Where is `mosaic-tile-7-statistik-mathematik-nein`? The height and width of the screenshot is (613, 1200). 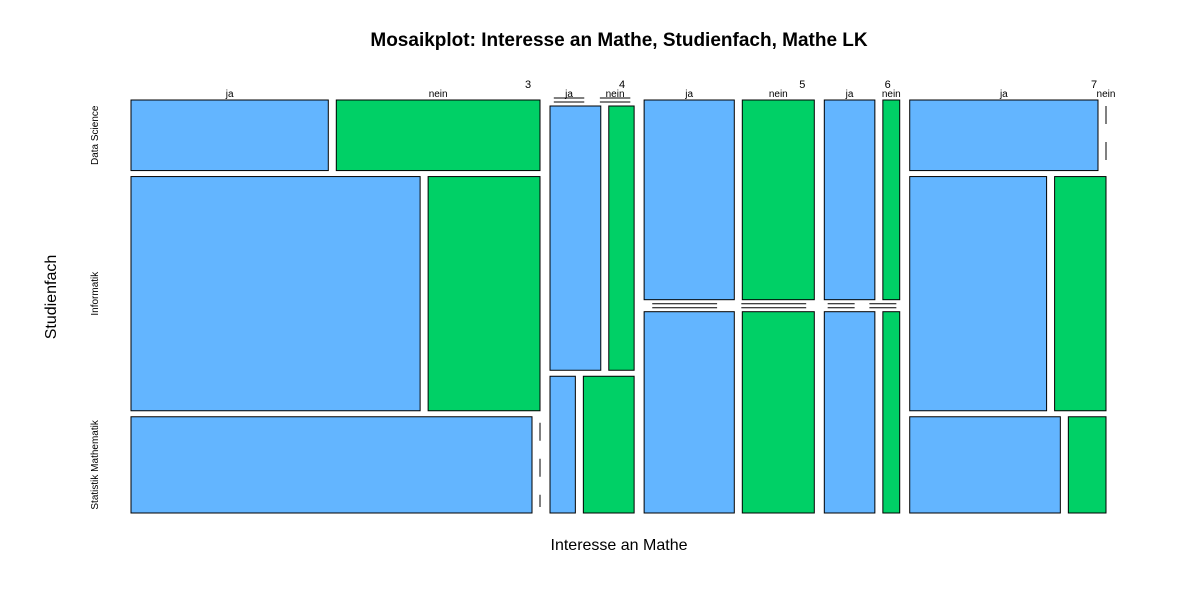
mosaic-tile-7-statistik-mathematik-nein is located at coordinates (1087, 465).